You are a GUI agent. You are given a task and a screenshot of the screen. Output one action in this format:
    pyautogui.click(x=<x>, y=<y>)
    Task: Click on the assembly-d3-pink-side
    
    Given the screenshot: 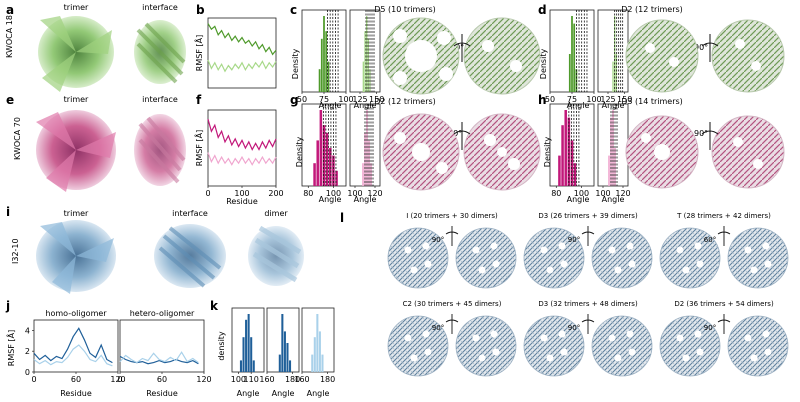 What is the action you would take?
    pyautogui.click(x=748, y=152)
    